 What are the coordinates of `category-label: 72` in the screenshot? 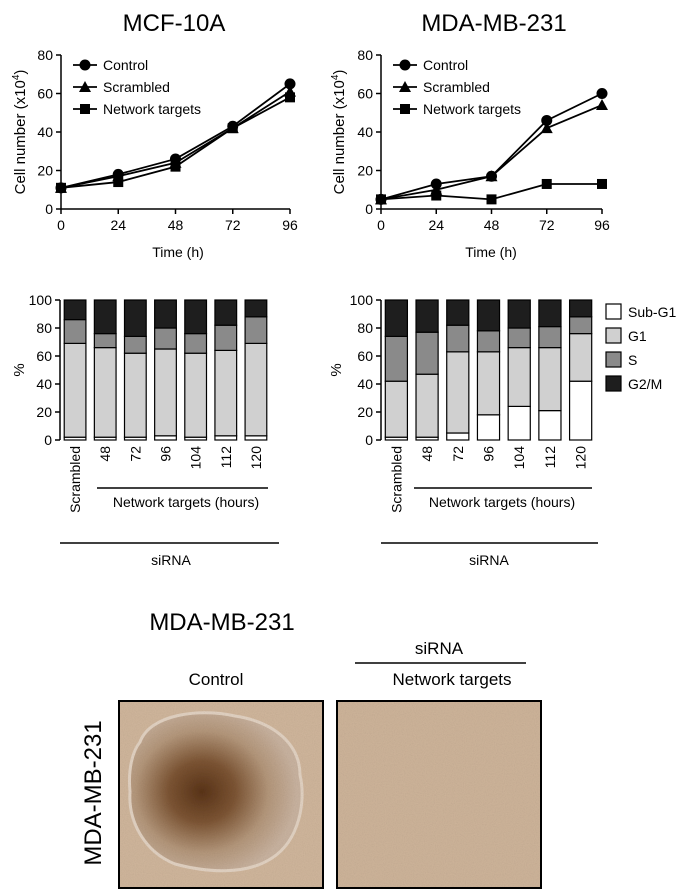 It's located at (135, 454).